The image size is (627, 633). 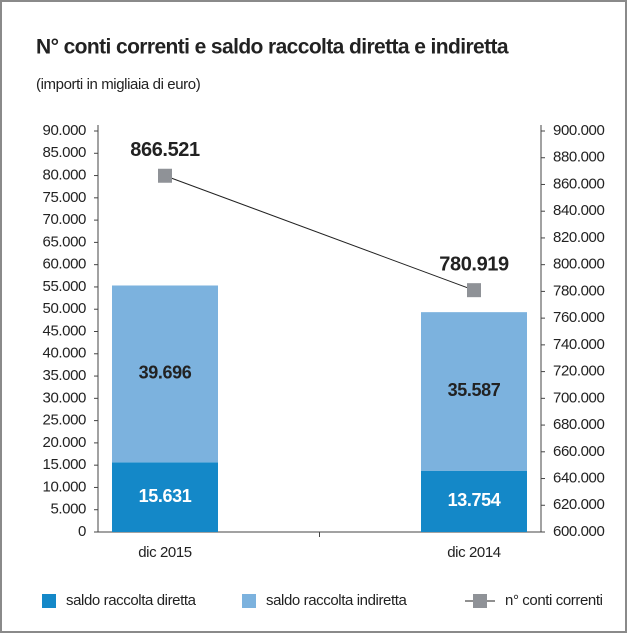 I want to click on y-tick-label: 20.000, so click(x=65, y=442).